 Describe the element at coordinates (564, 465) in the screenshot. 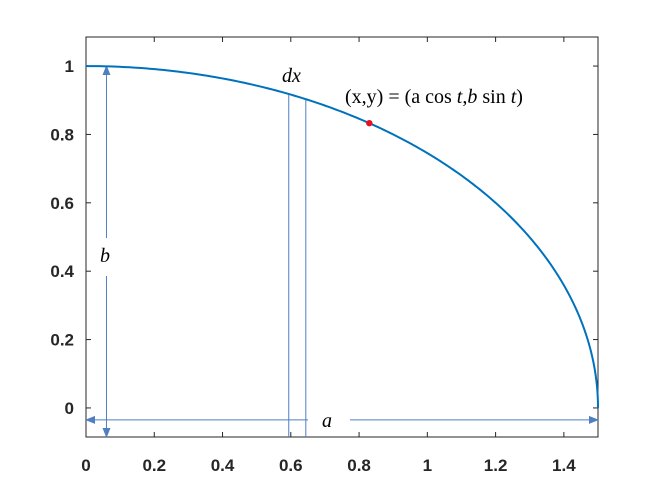

I see `x-tick-label: 1.4` at that location.